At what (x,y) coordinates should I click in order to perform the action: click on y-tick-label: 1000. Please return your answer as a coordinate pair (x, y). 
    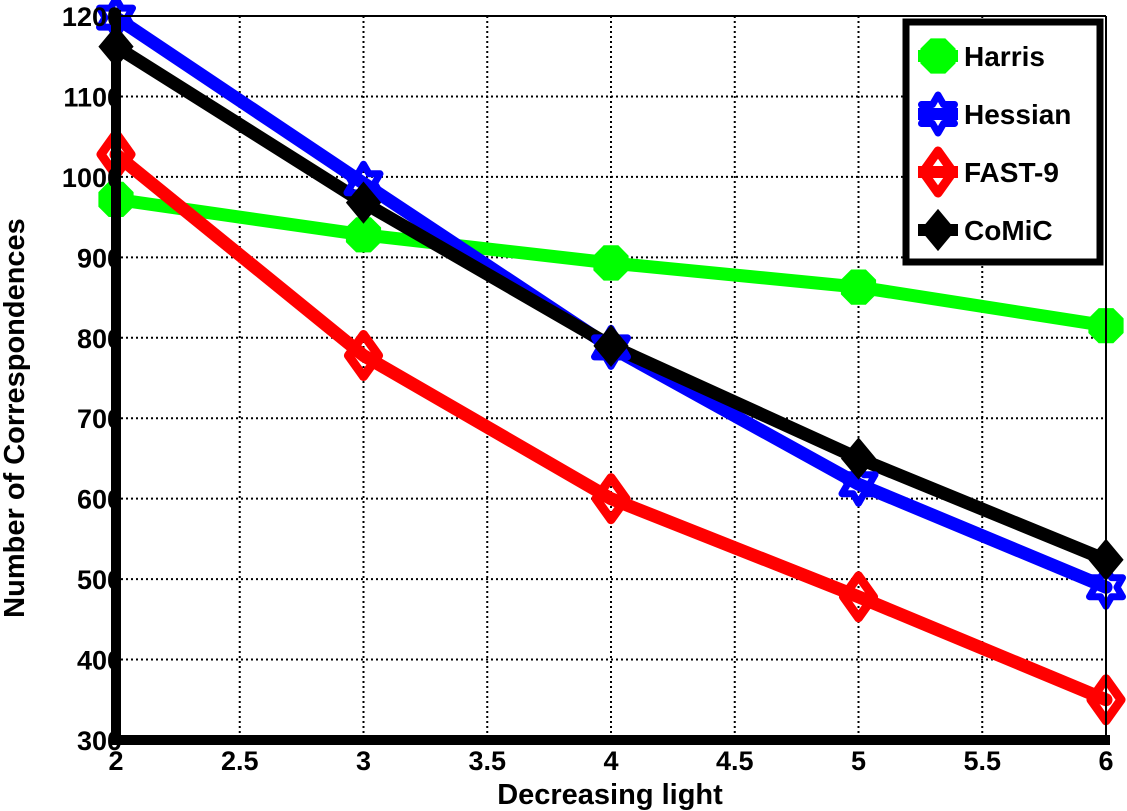
    Looking at the image, I should click on (92, 178).